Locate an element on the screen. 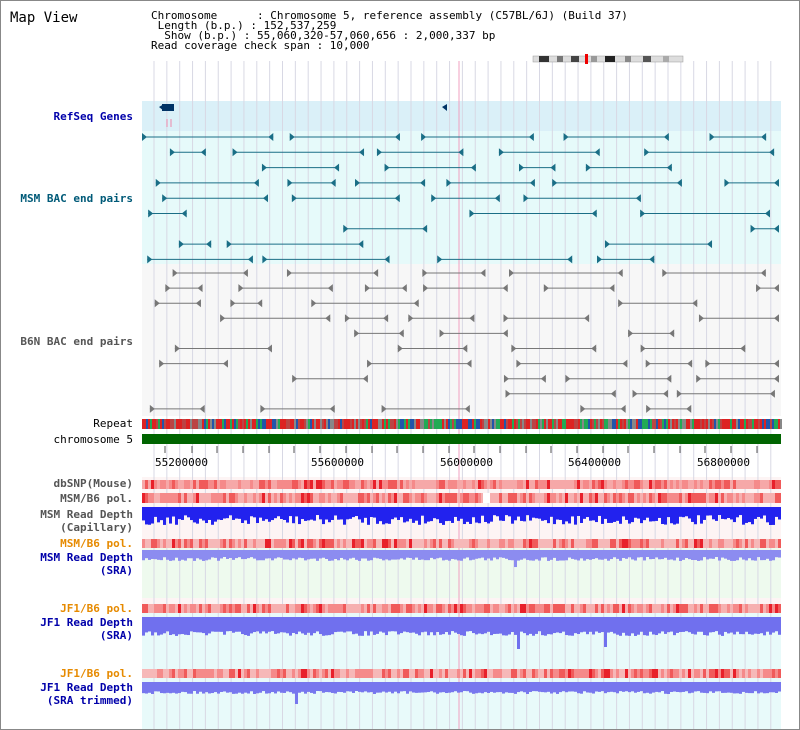  track-label-repeat: Repeat is located at coordinates (113, 423).